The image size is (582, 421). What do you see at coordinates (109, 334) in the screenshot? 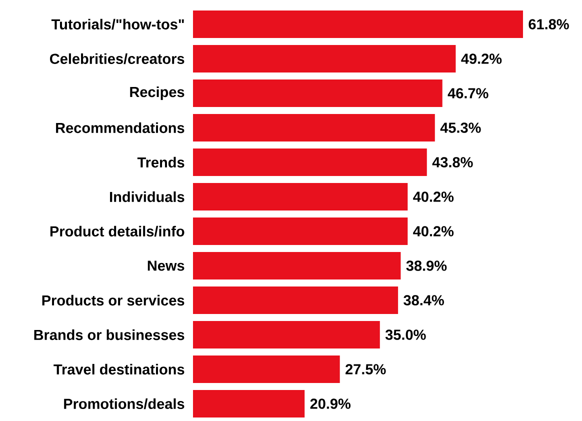
I see `y-tick-label: Brands or businesses` at bounding box center [109, 334].